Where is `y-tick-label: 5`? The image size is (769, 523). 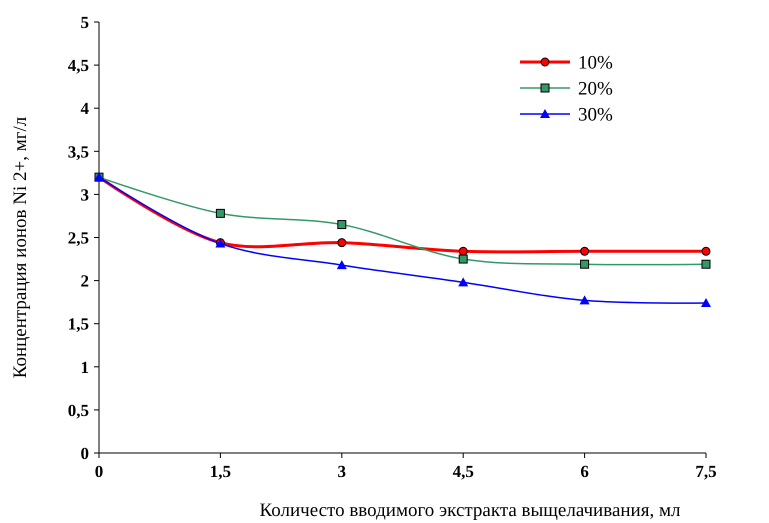 y-tick-label: 5 is located at coordinates (84, 22).